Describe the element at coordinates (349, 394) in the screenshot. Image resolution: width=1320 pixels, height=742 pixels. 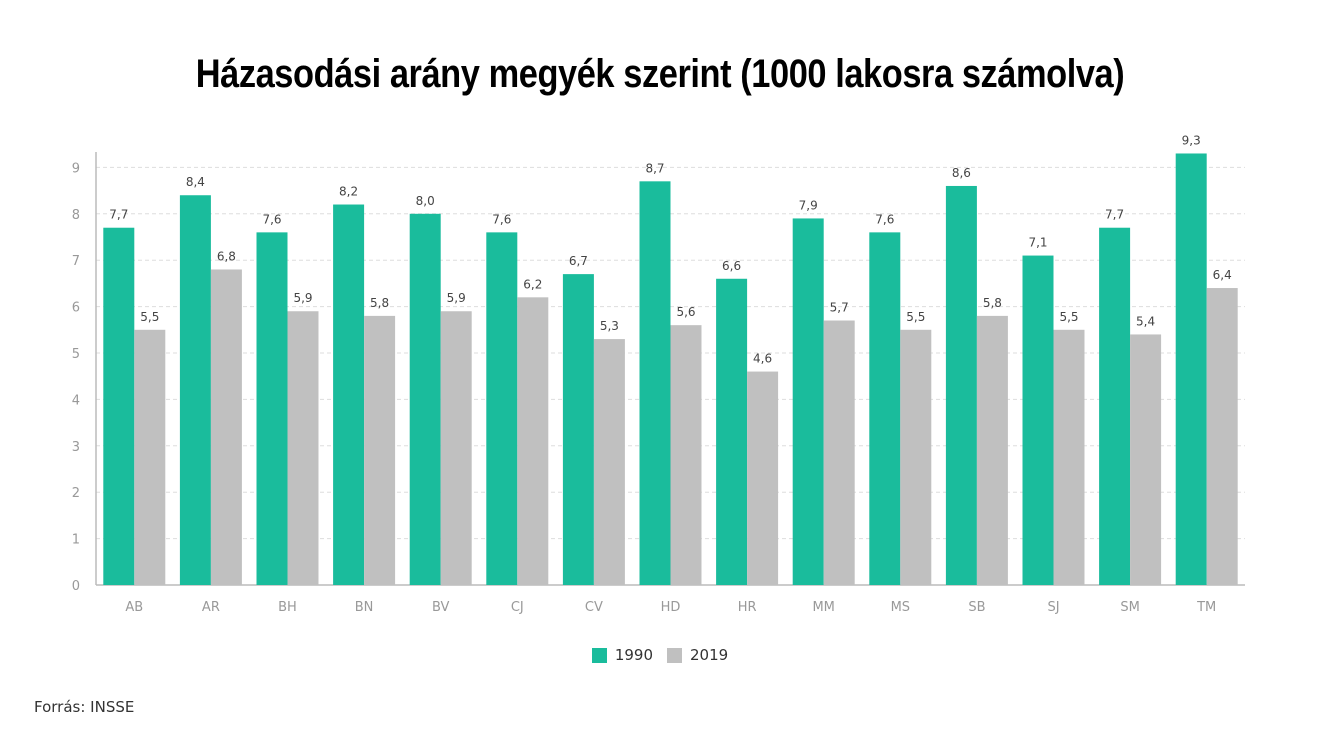
I see `bar-1990-bn` at that location.